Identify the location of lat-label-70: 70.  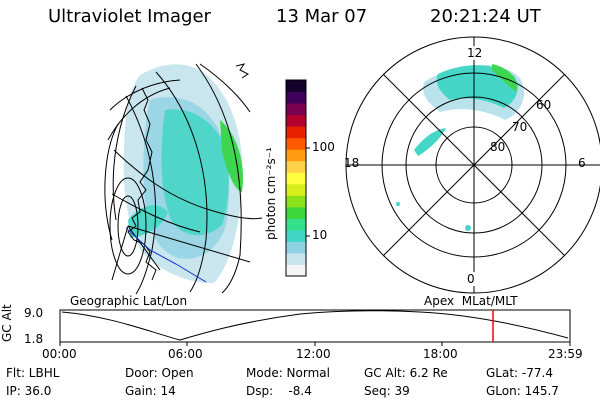
(520, 127).